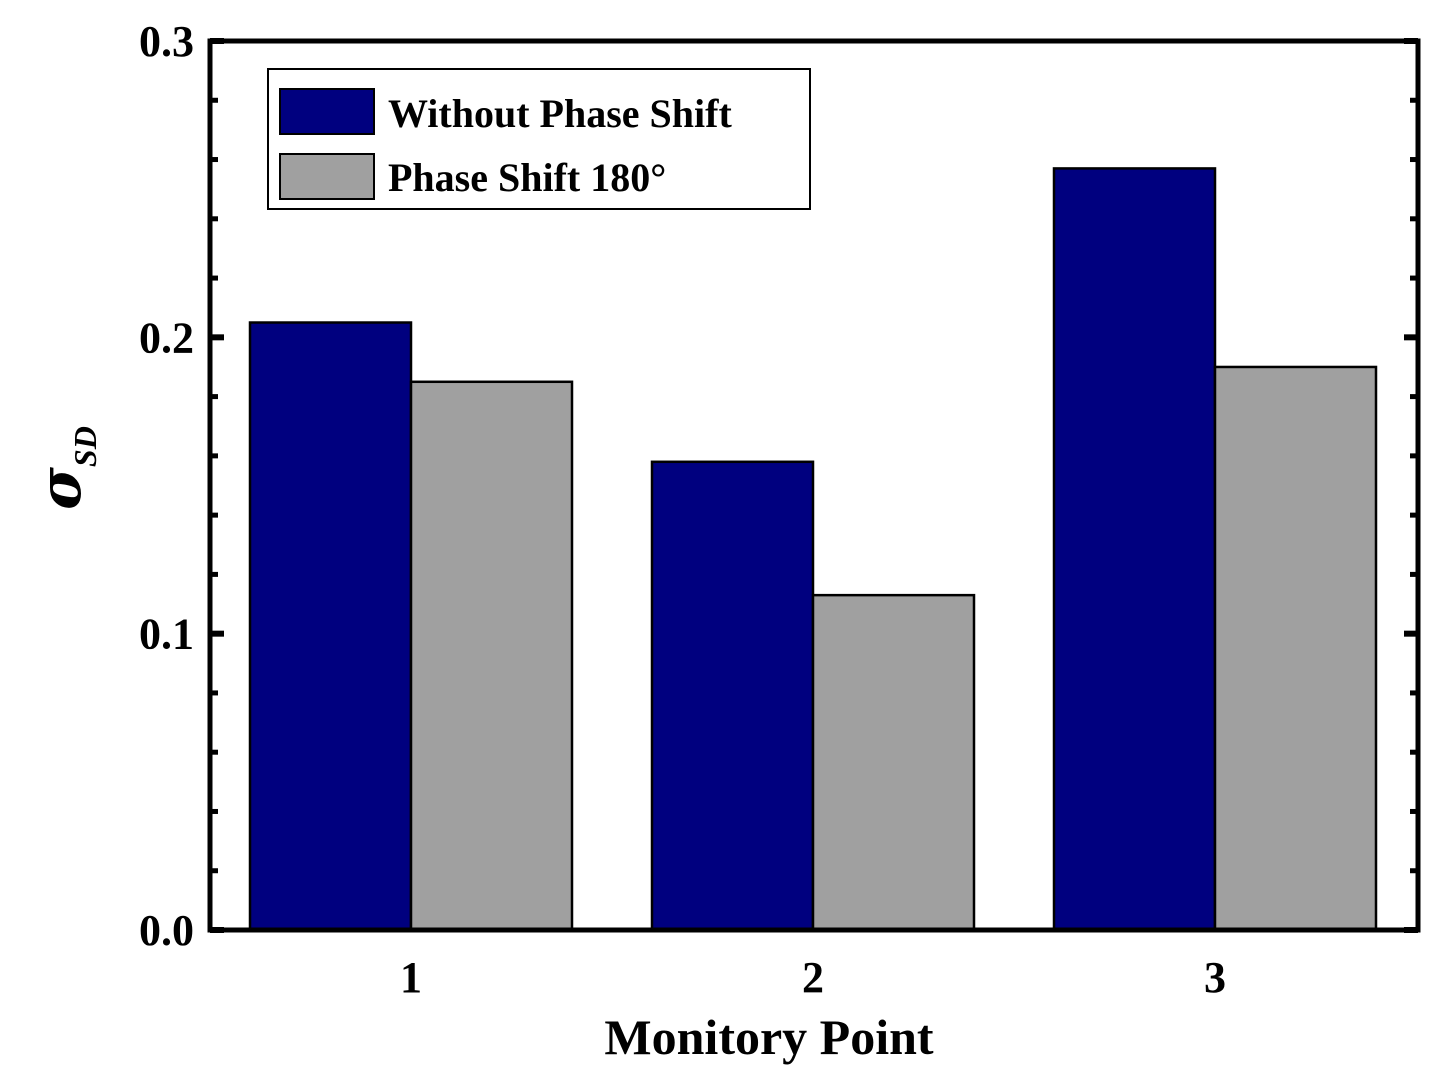 Image resolution: width=1453 pixels, height=1092 pixels. I want to click on x-tick-label-1: 1, so click(411, 977).